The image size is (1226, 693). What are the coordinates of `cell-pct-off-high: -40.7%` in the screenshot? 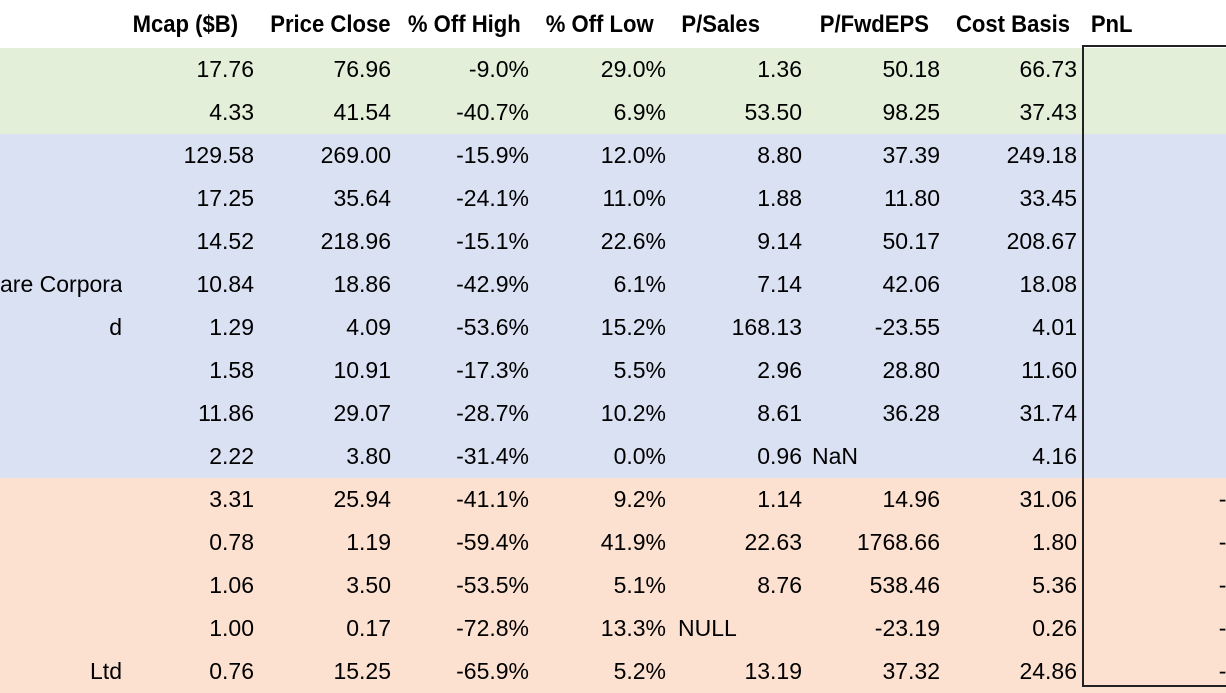 It's located at (492, 112).